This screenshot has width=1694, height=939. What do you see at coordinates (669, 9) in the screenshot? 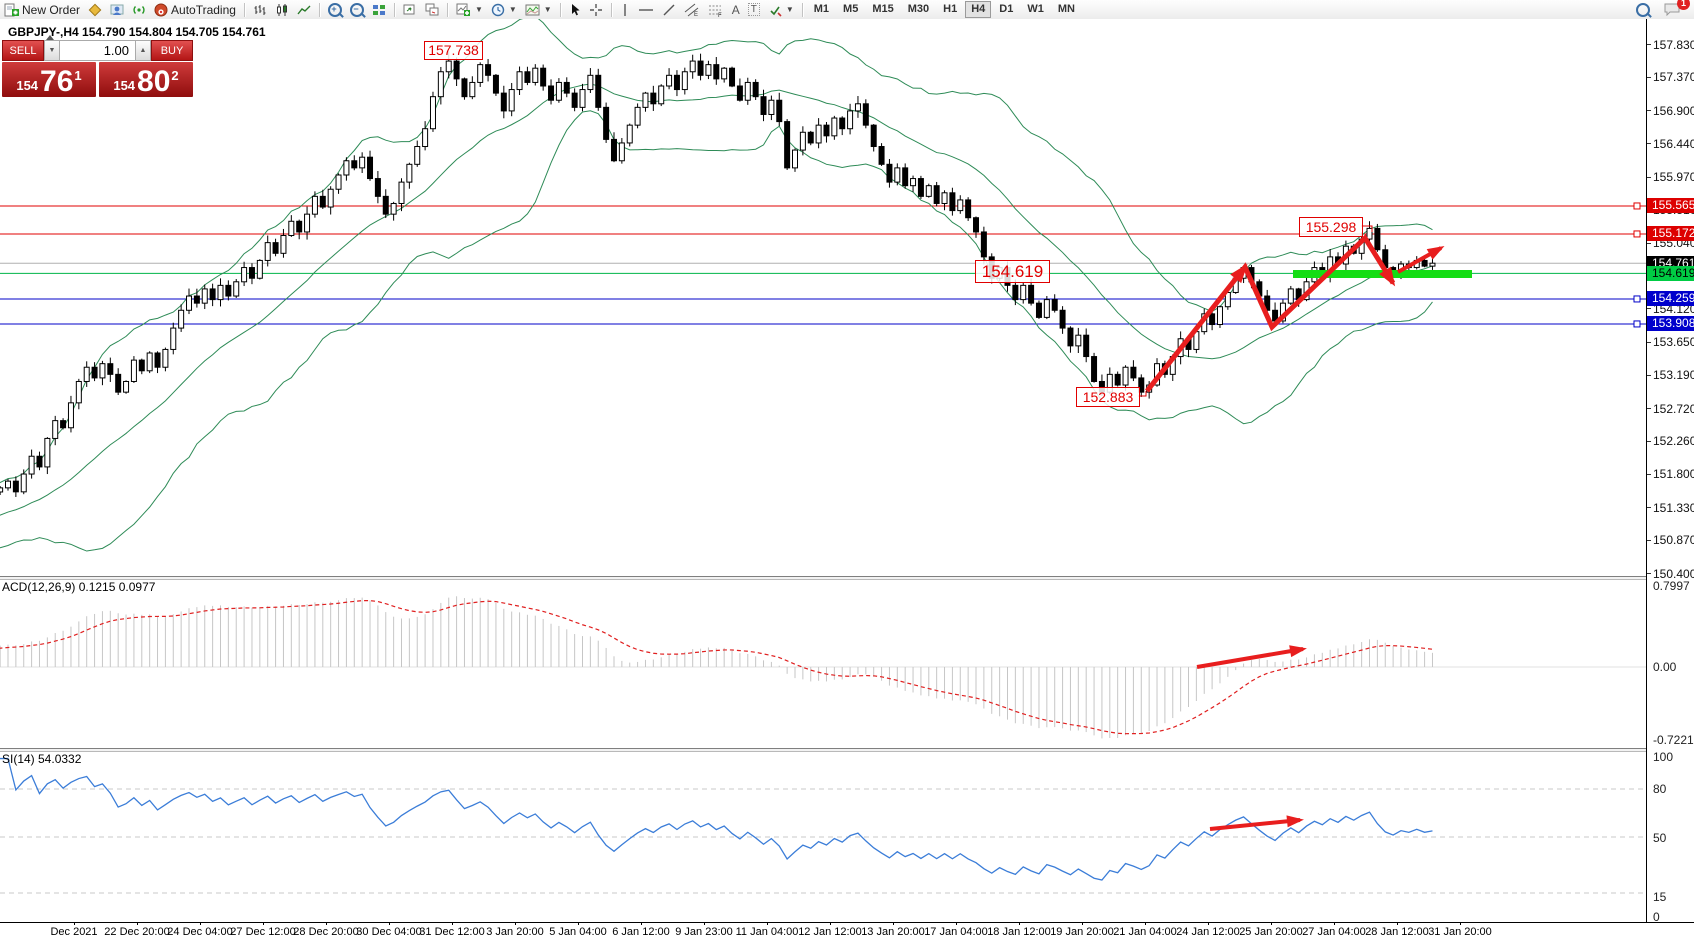
I see `trendline-tool` at bounding box center [669, 9].